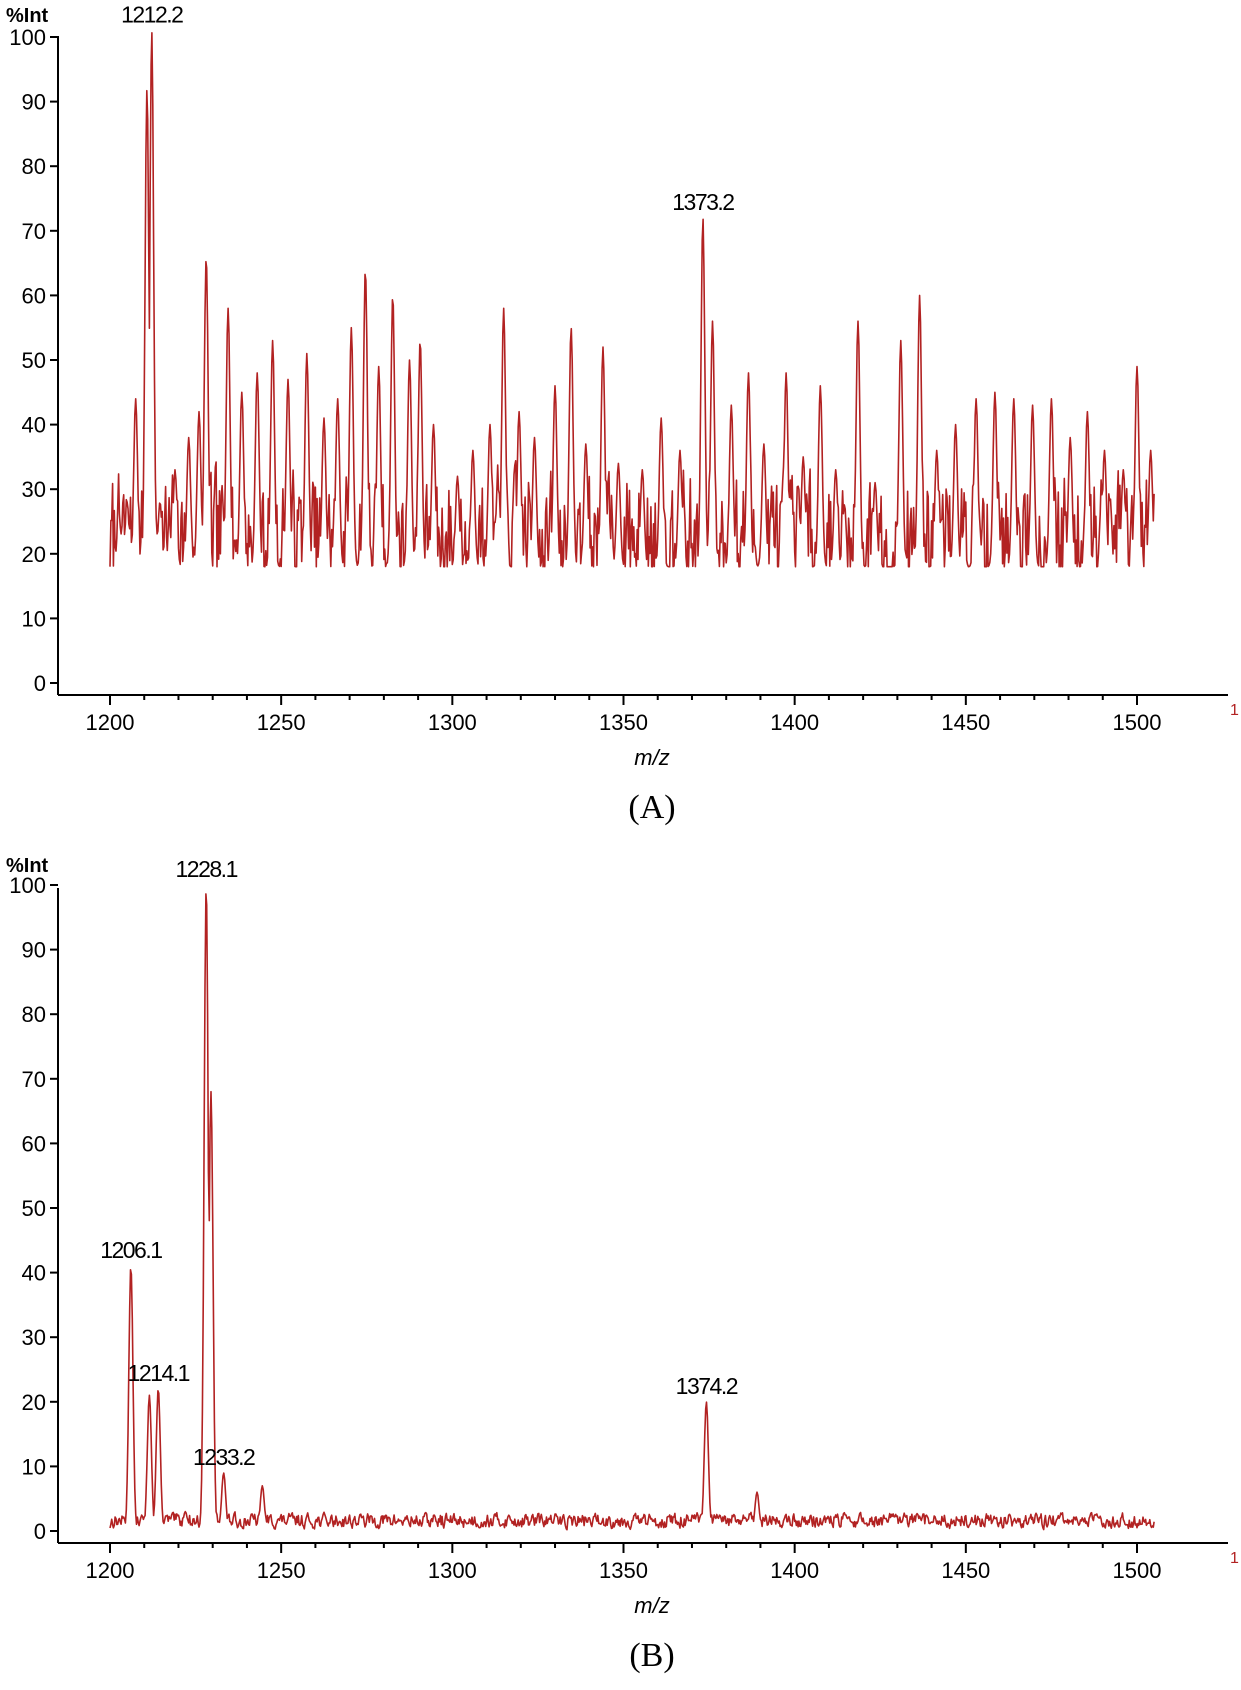 The height and width of the screenshot is (1690, 1241). I want to click on peak-label: 1214.1, so click(159, 1373).